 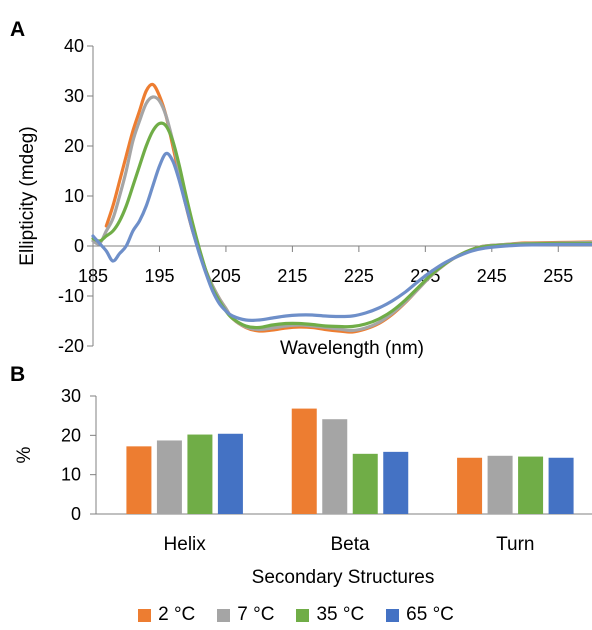 What do you see at coordinates (340, 614) in the screenshot?
I see `legend-label: 35 °C` at bounding box center [340, 614].